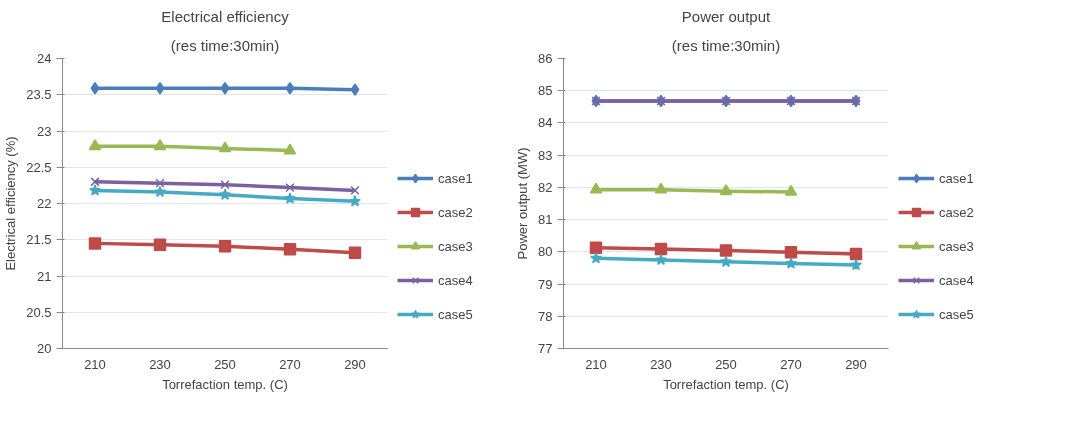  What do you see at coordinates (39, 167) in the screenshot?
I see `y-tick-label: 22.5` at bounding box center [39, 167].